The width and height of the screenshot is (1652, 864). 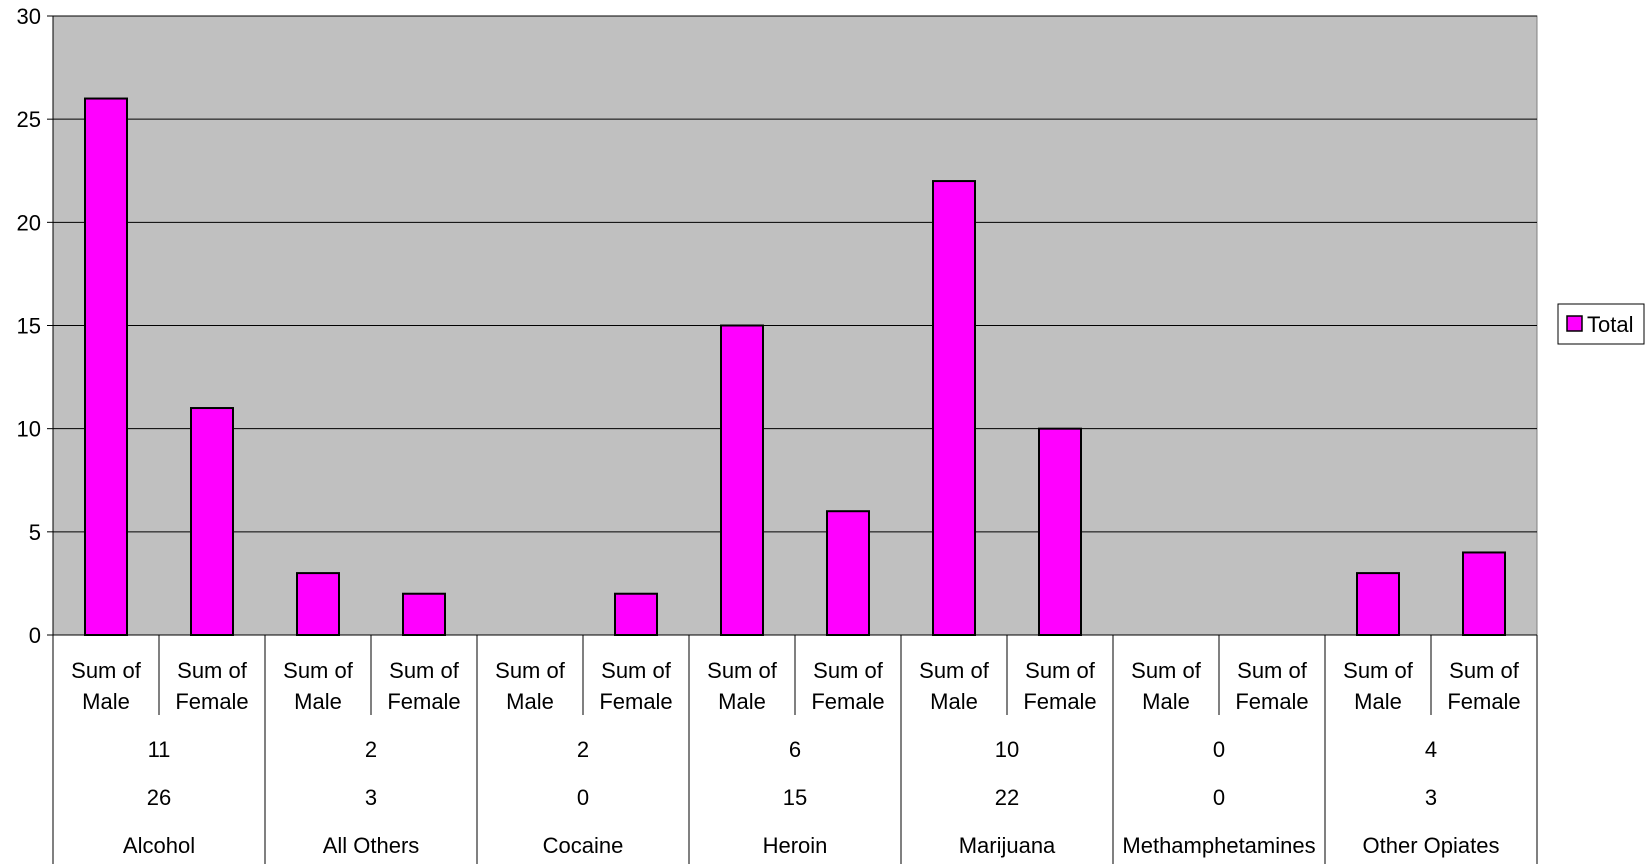 I want to click on y-tick-label: 20, so click(x=29, y=222).